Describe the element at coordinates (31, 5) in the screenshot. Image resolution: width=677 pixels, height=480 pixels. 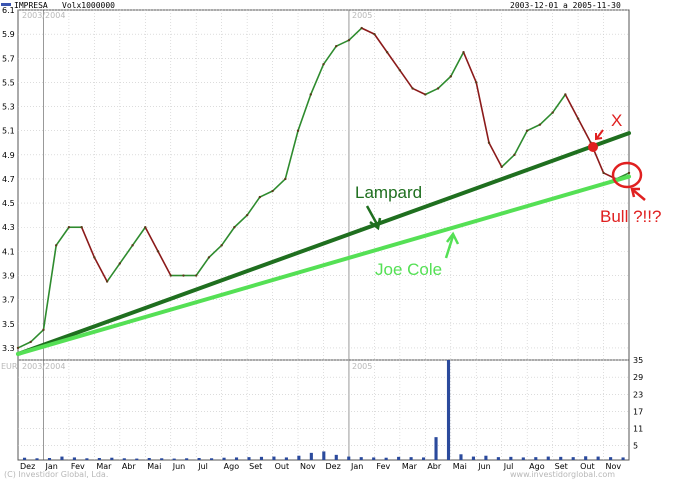
I see `header-symbol: IMPRESA` at that location.